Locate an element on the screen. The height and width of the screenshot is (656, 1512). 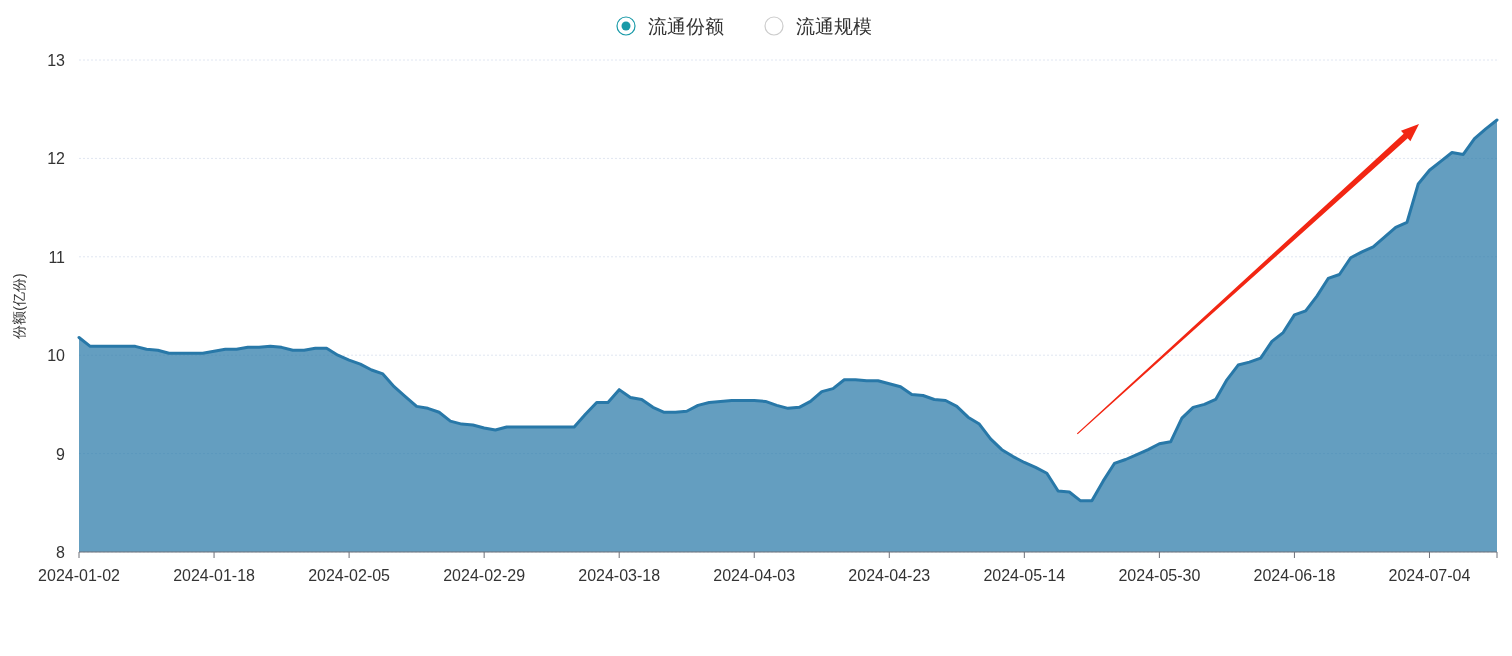
x-tick-label: 2024-05-14 is located at coordinates (1024, 575).